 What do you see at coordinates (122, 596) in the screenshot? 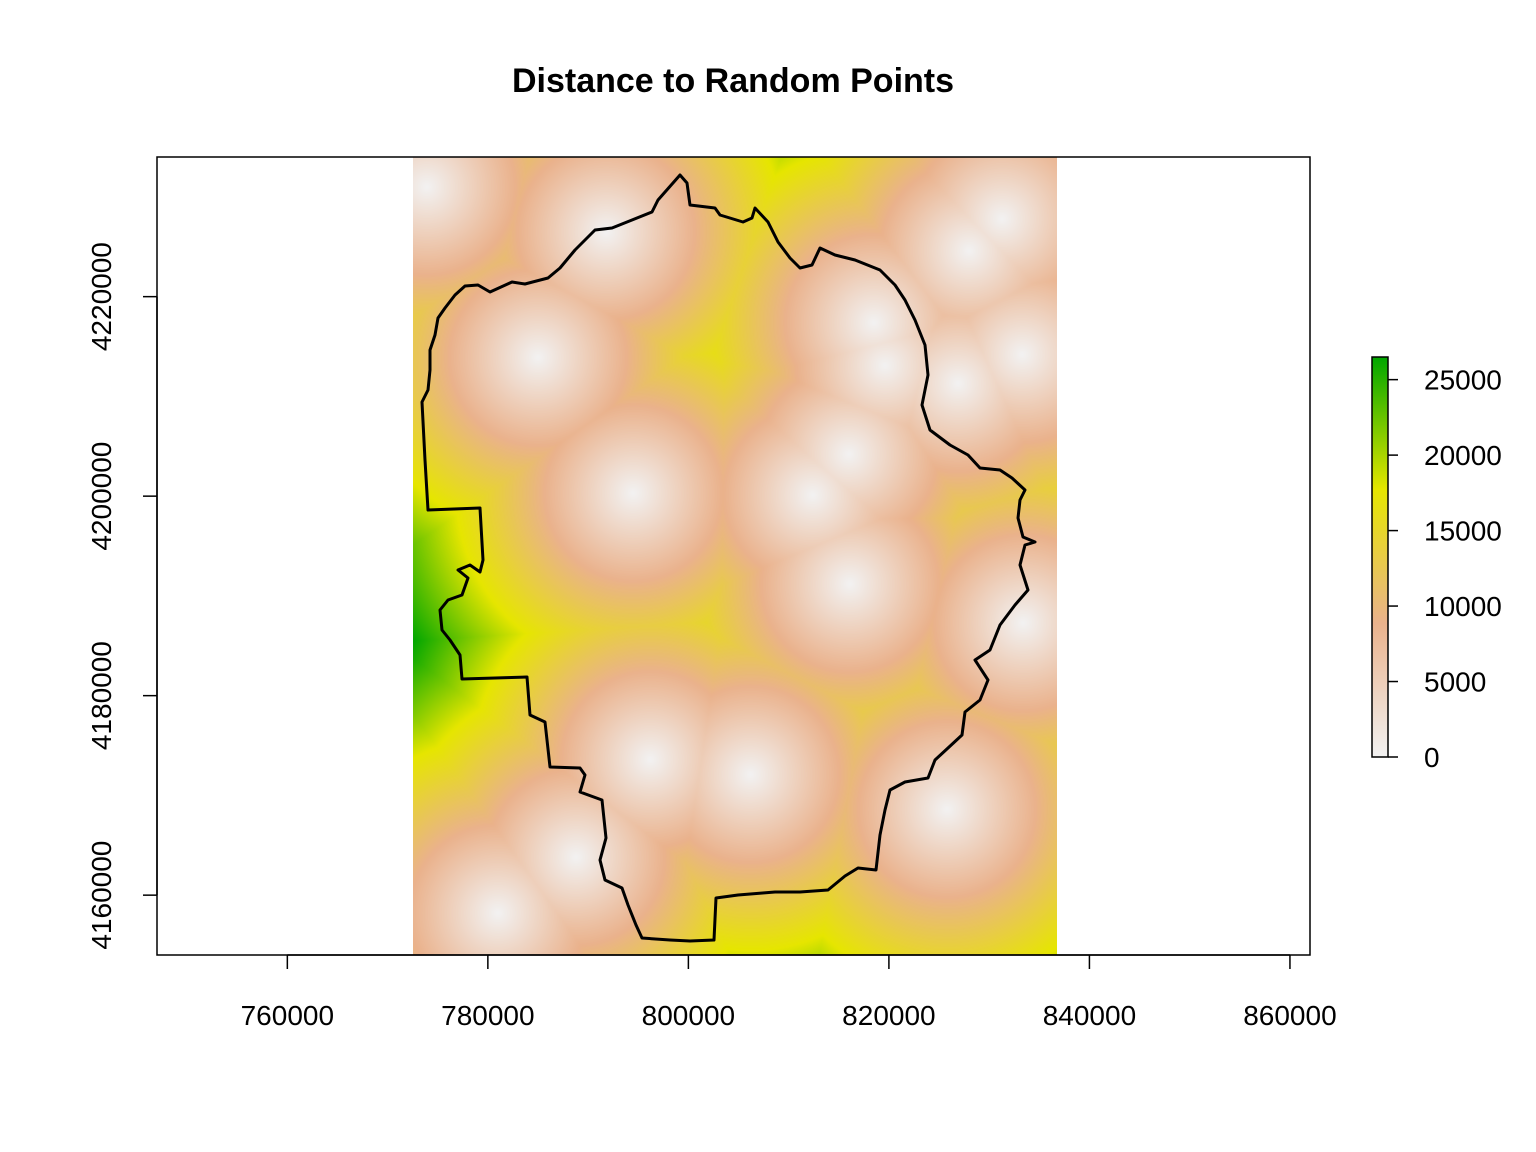
I see `y-axis: 4160000 4180000 4200000 4220000` at bounding box center [122, 596].